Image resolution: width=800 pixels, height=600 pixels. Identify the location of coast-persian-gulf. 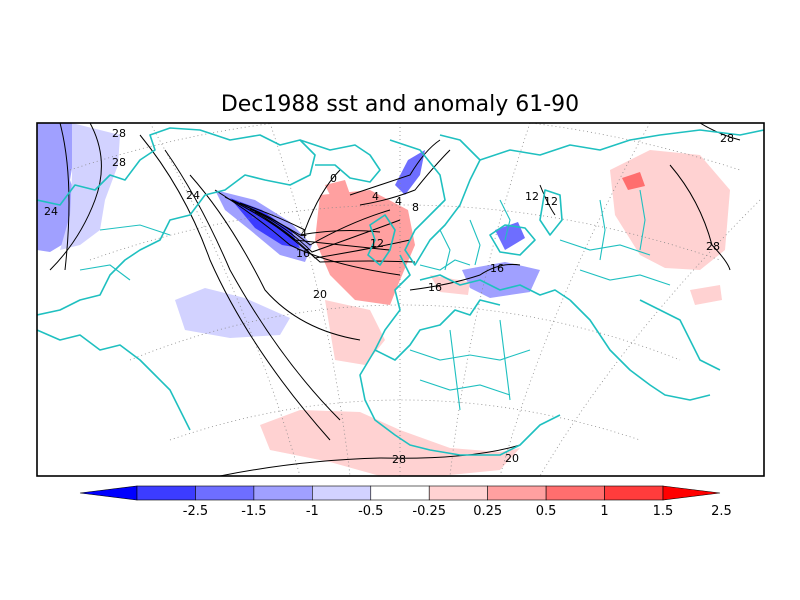
(680, 335).